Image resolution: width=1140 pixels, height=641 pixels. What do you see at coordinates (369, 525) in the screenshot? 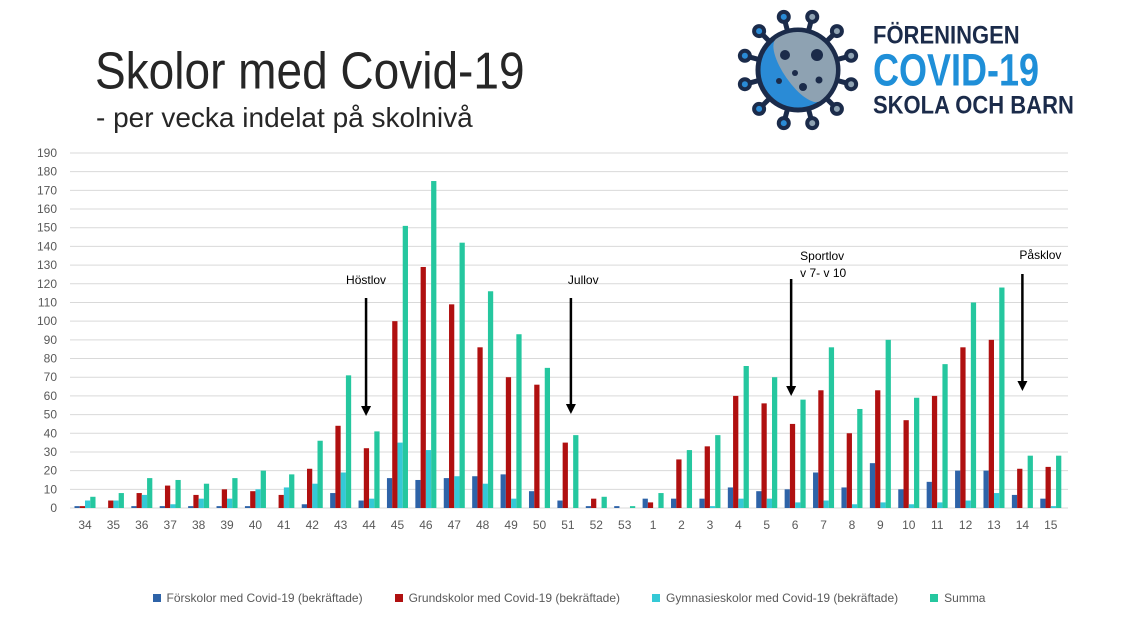
I see `x-tick-label: 44` at bounding box center [369, 525].